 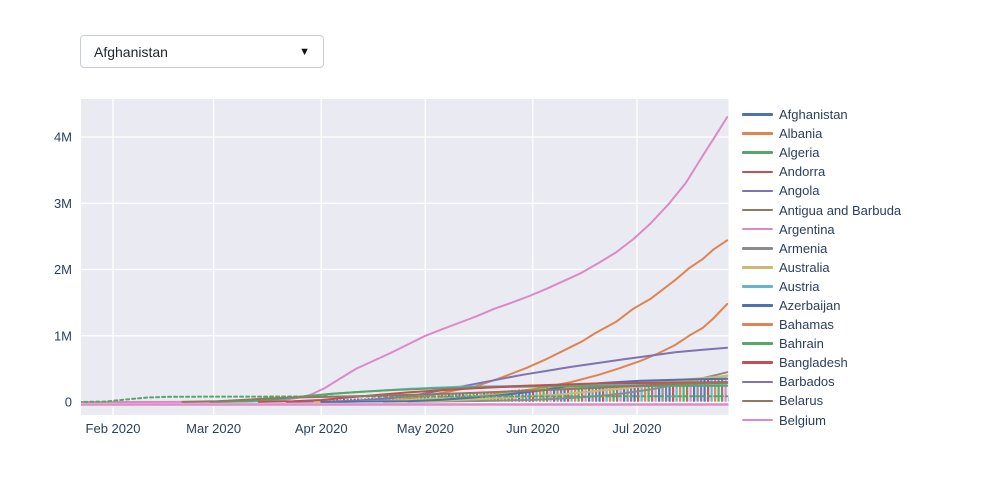 What do you see at coordinates (807, 229) in the screenshot?
I see `legend-label: Argentina` at bounding box center [807, 229].